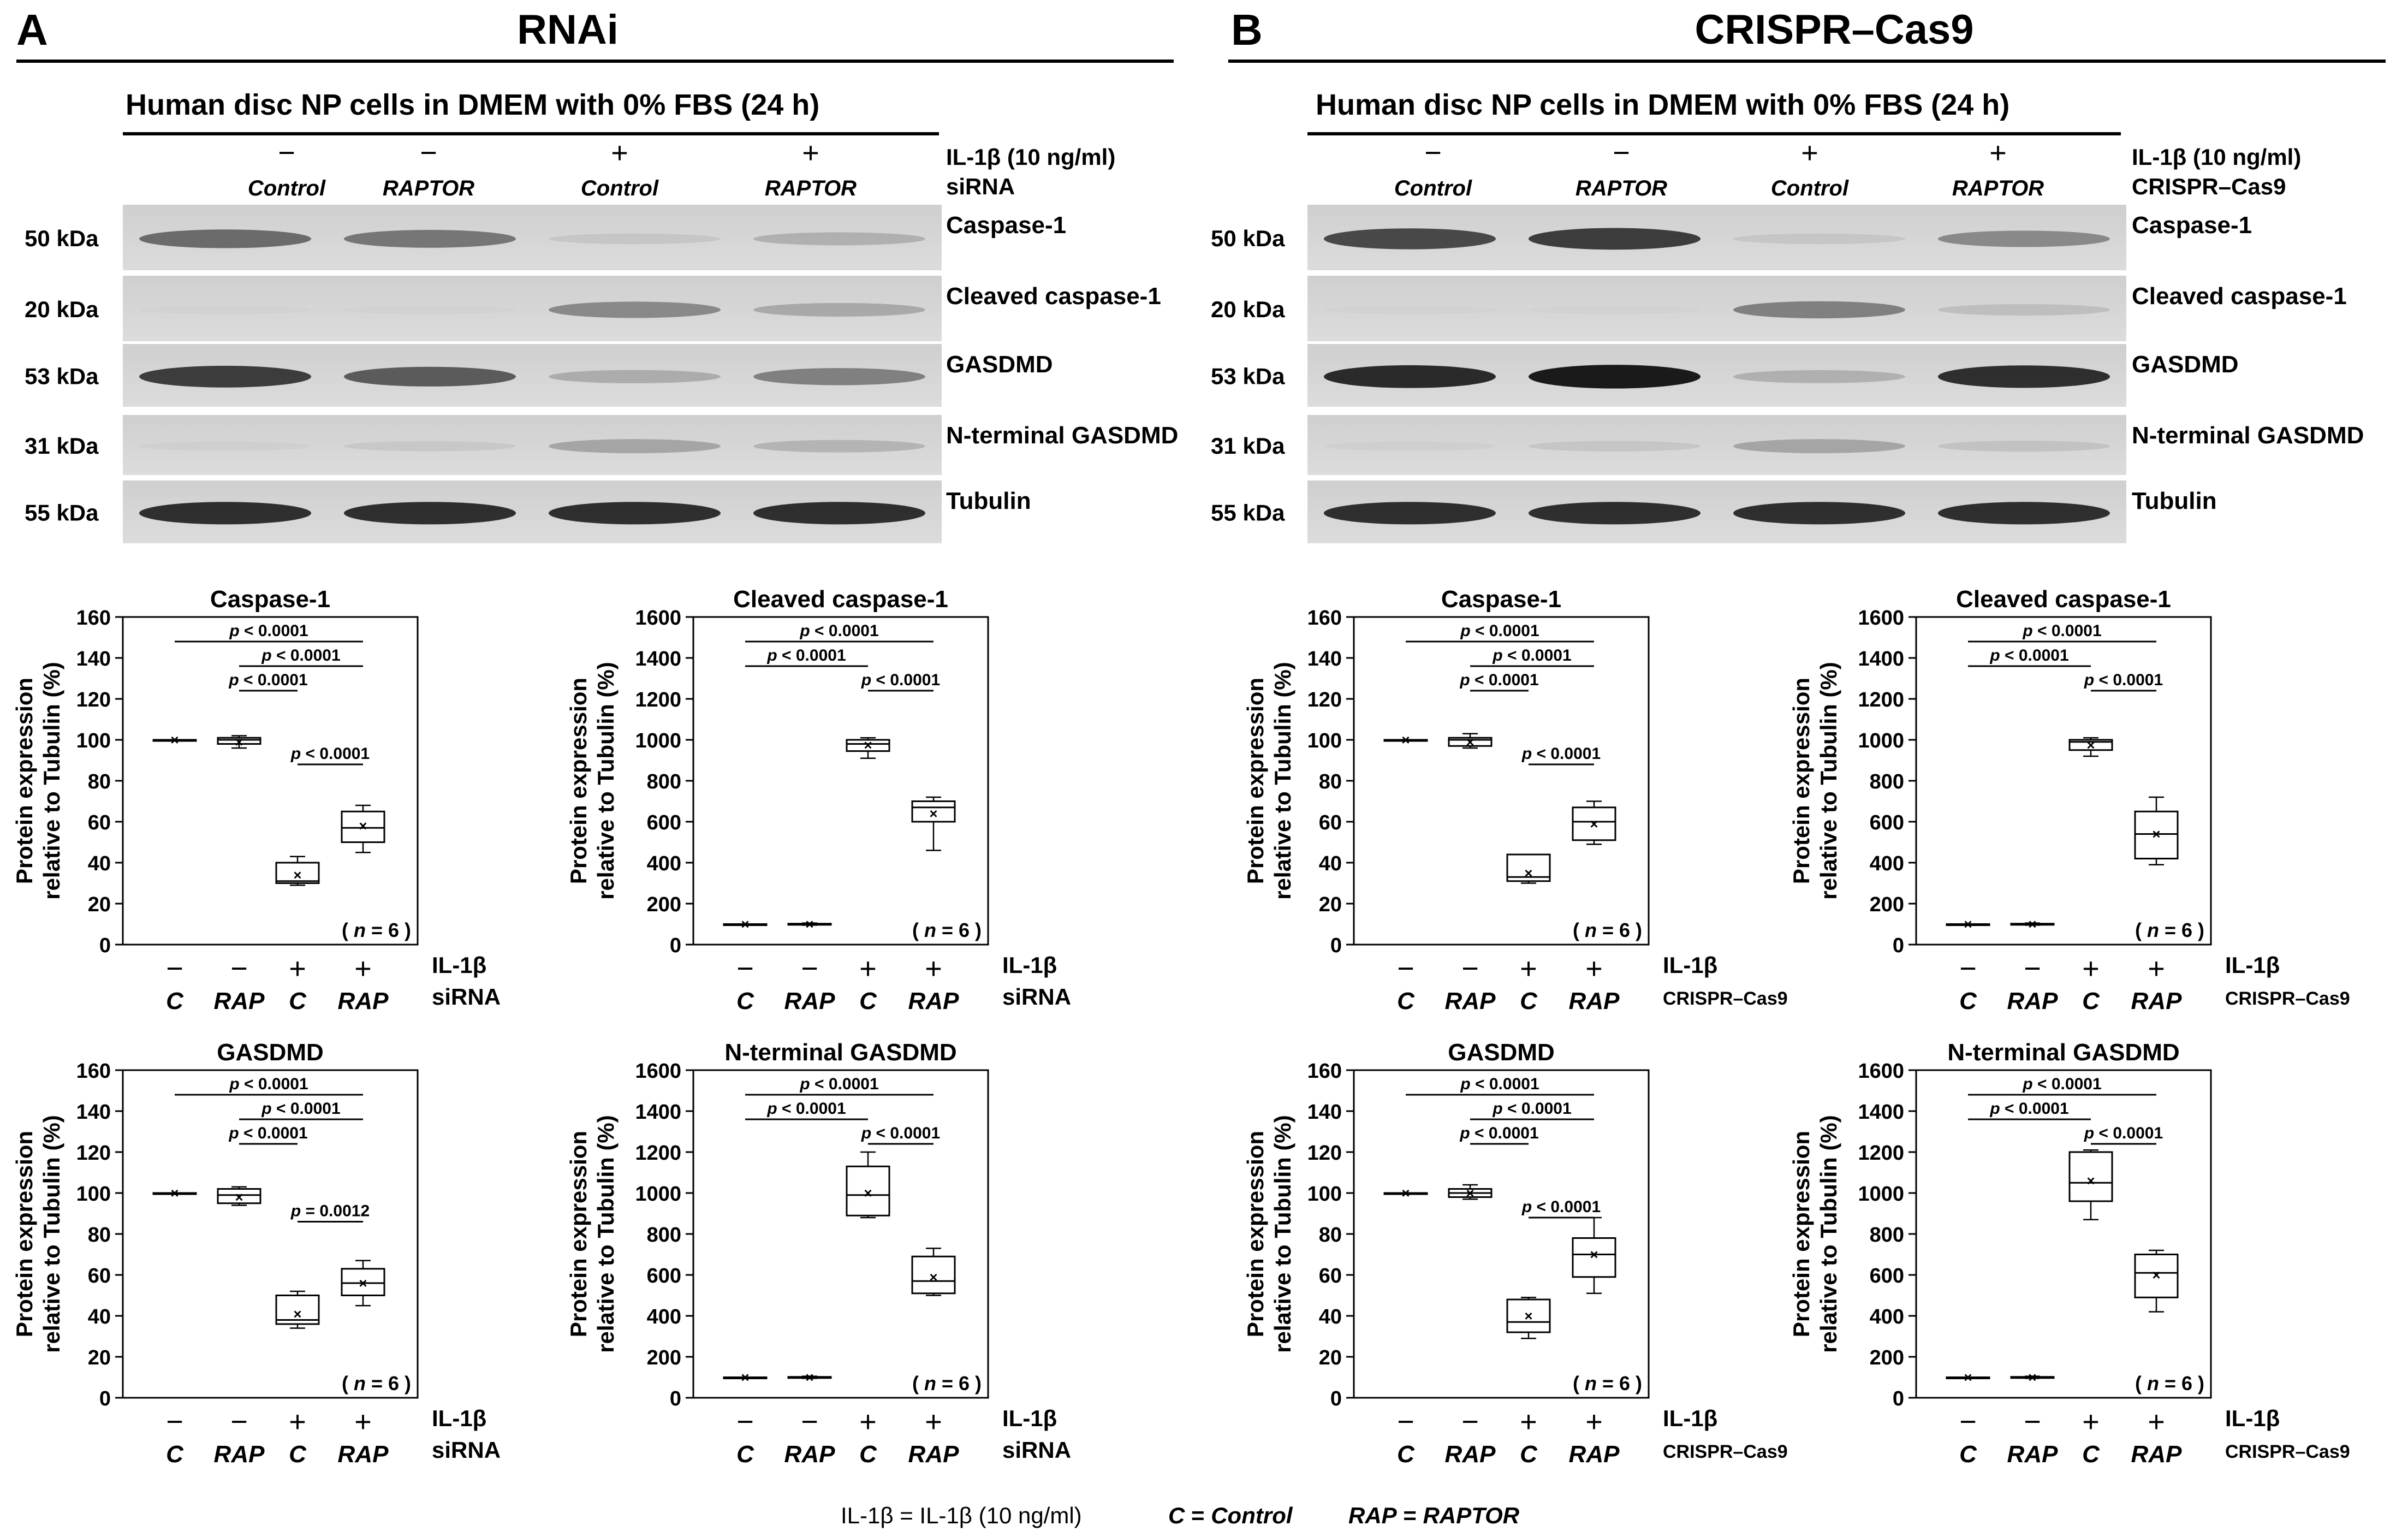  I want to click on sample-size-label: ( n = 6 ), so click(377, 930).